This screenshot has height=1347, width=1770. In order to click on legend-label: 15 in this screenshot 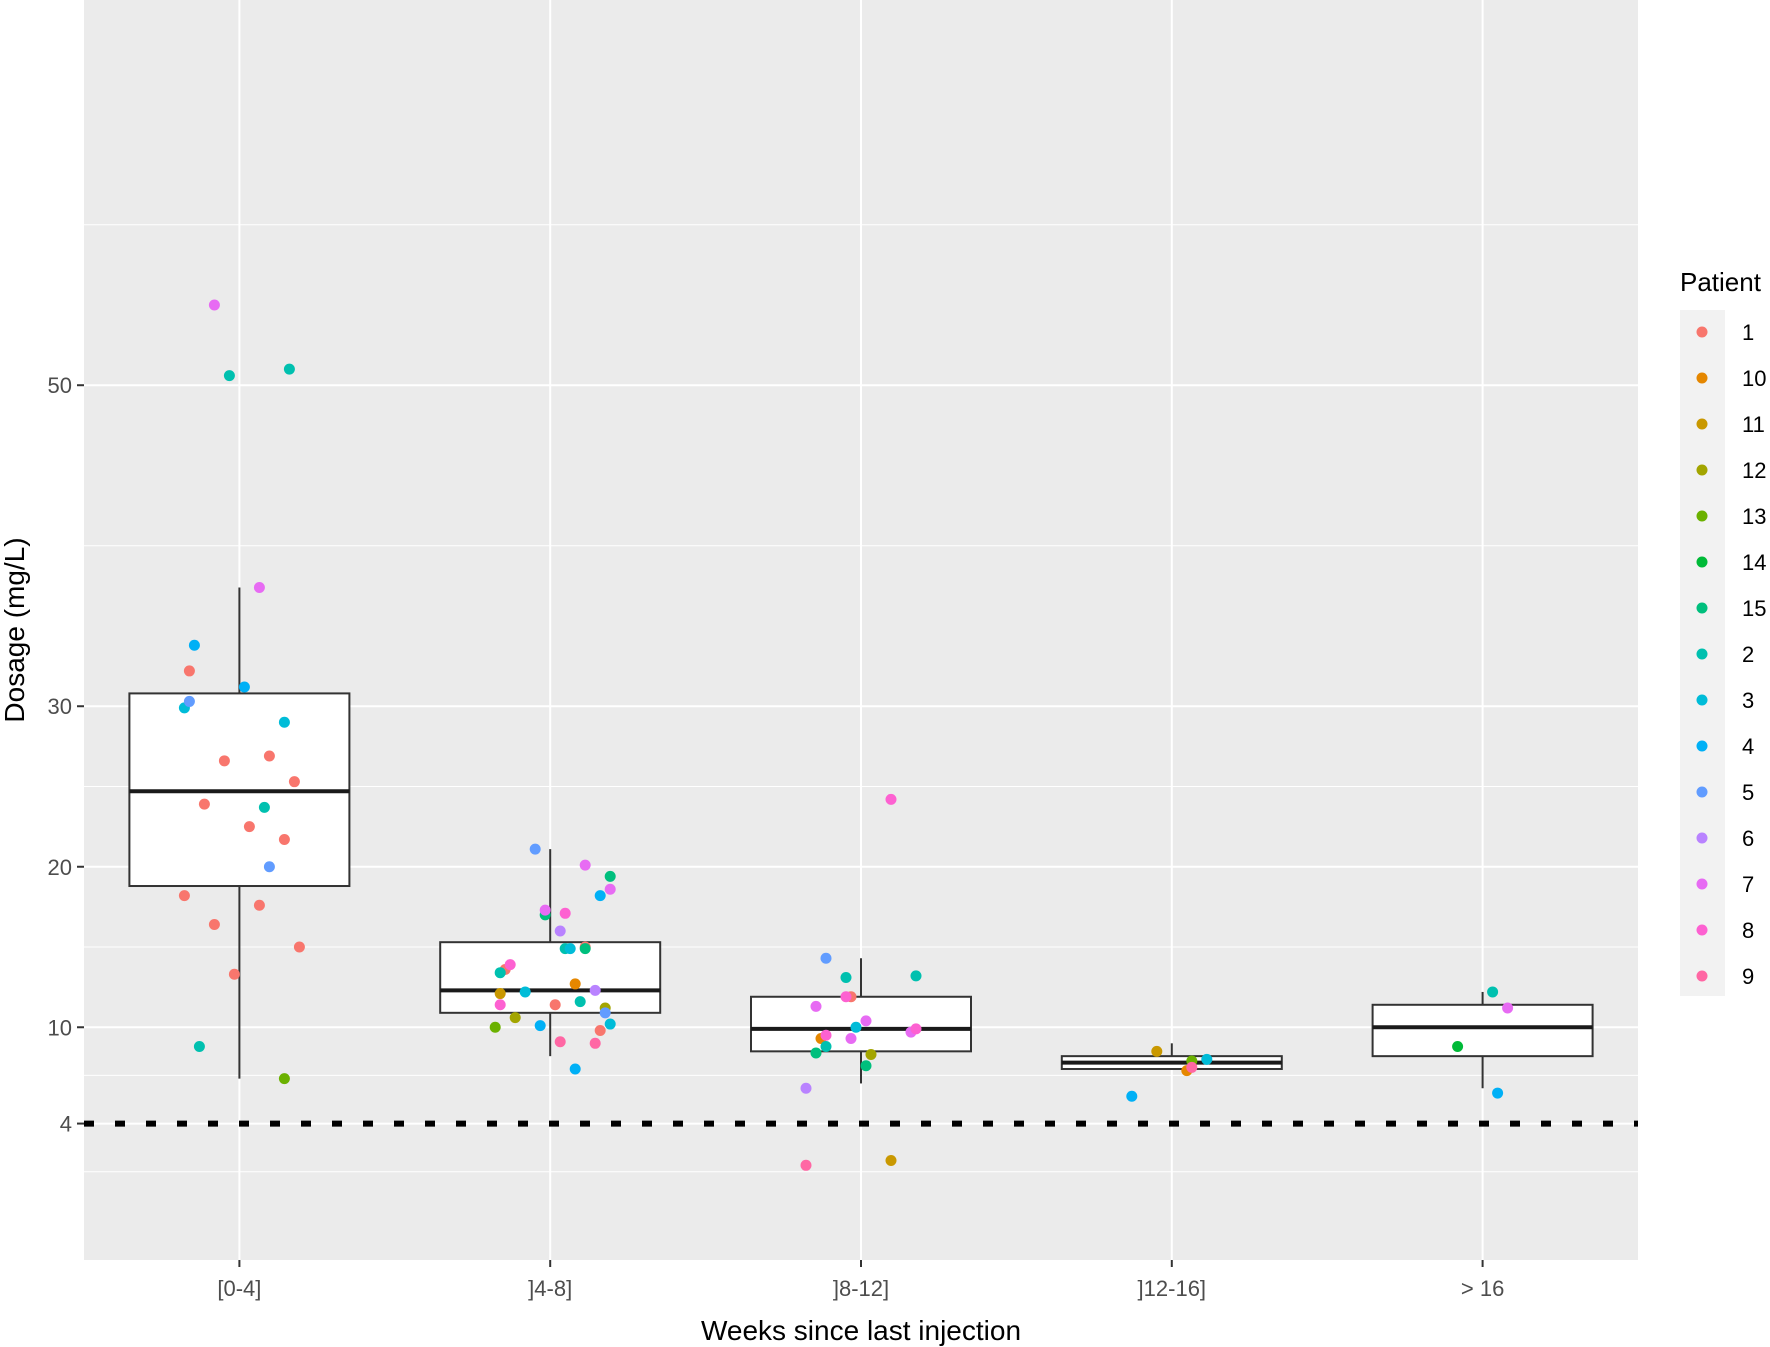, I will do `click(1754, 608)`.